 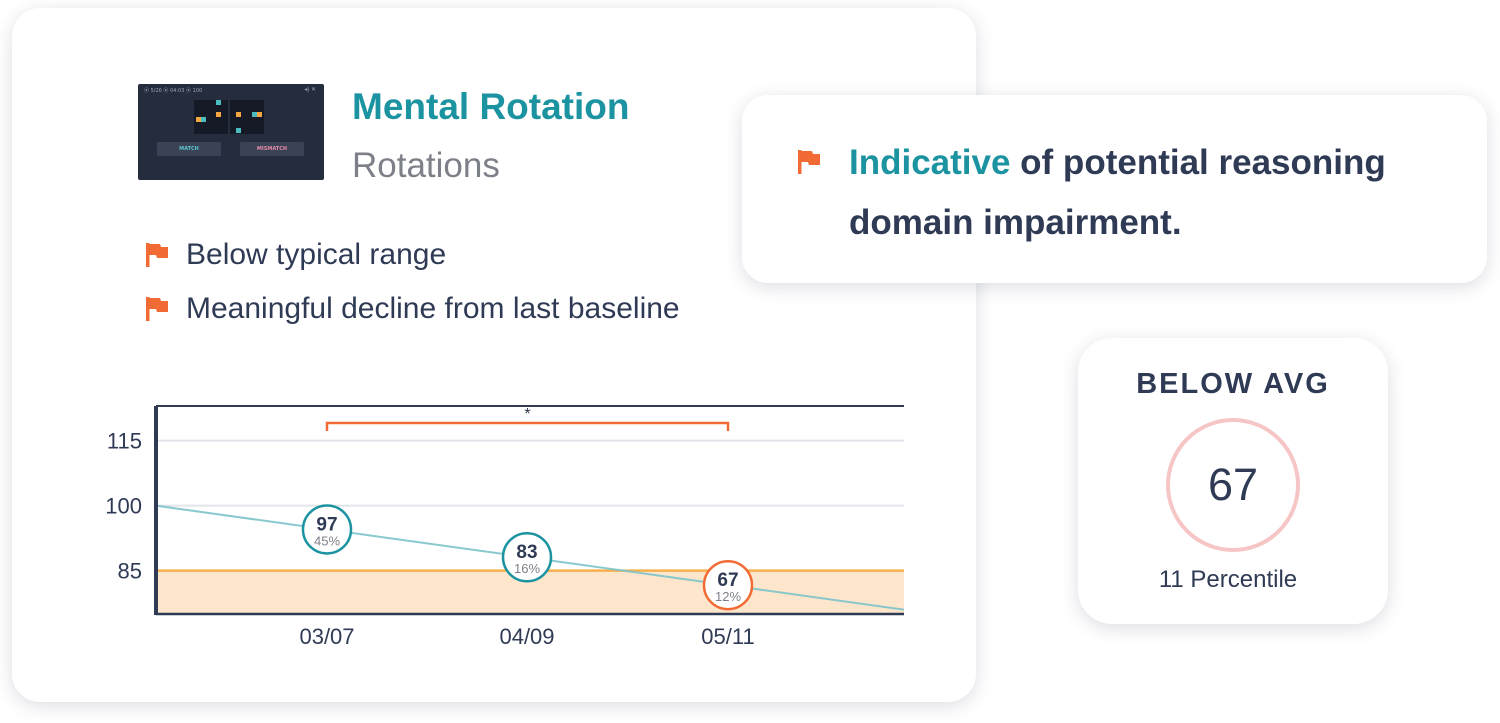 I want to click on significance-bracket: *, so click(x=527, y=418).